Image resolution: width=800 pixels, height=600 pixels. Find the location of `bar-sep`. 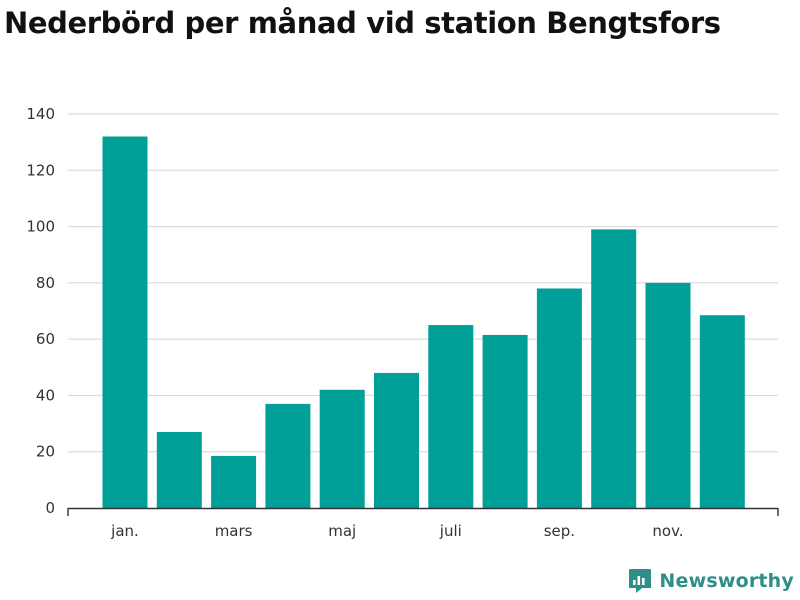

bar-sep is located at coordinates (559, 398).